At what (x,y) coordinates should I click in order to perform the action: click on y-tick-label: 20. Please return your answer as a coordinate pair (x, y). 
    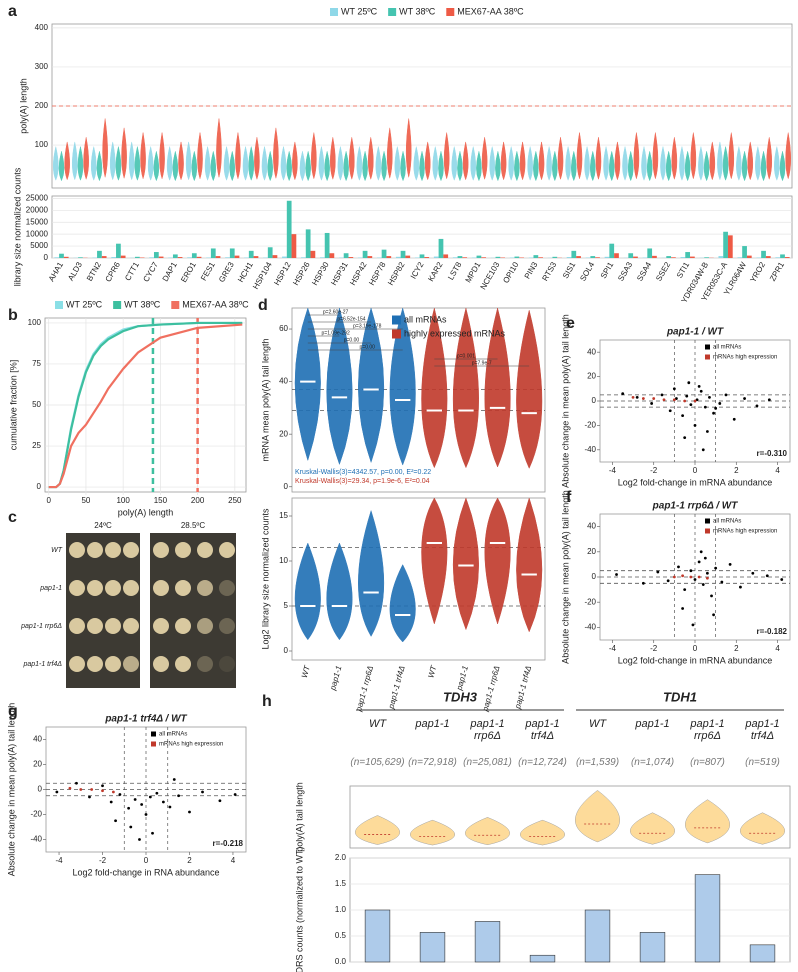
    Looking at the image, I should click on (283, 433).